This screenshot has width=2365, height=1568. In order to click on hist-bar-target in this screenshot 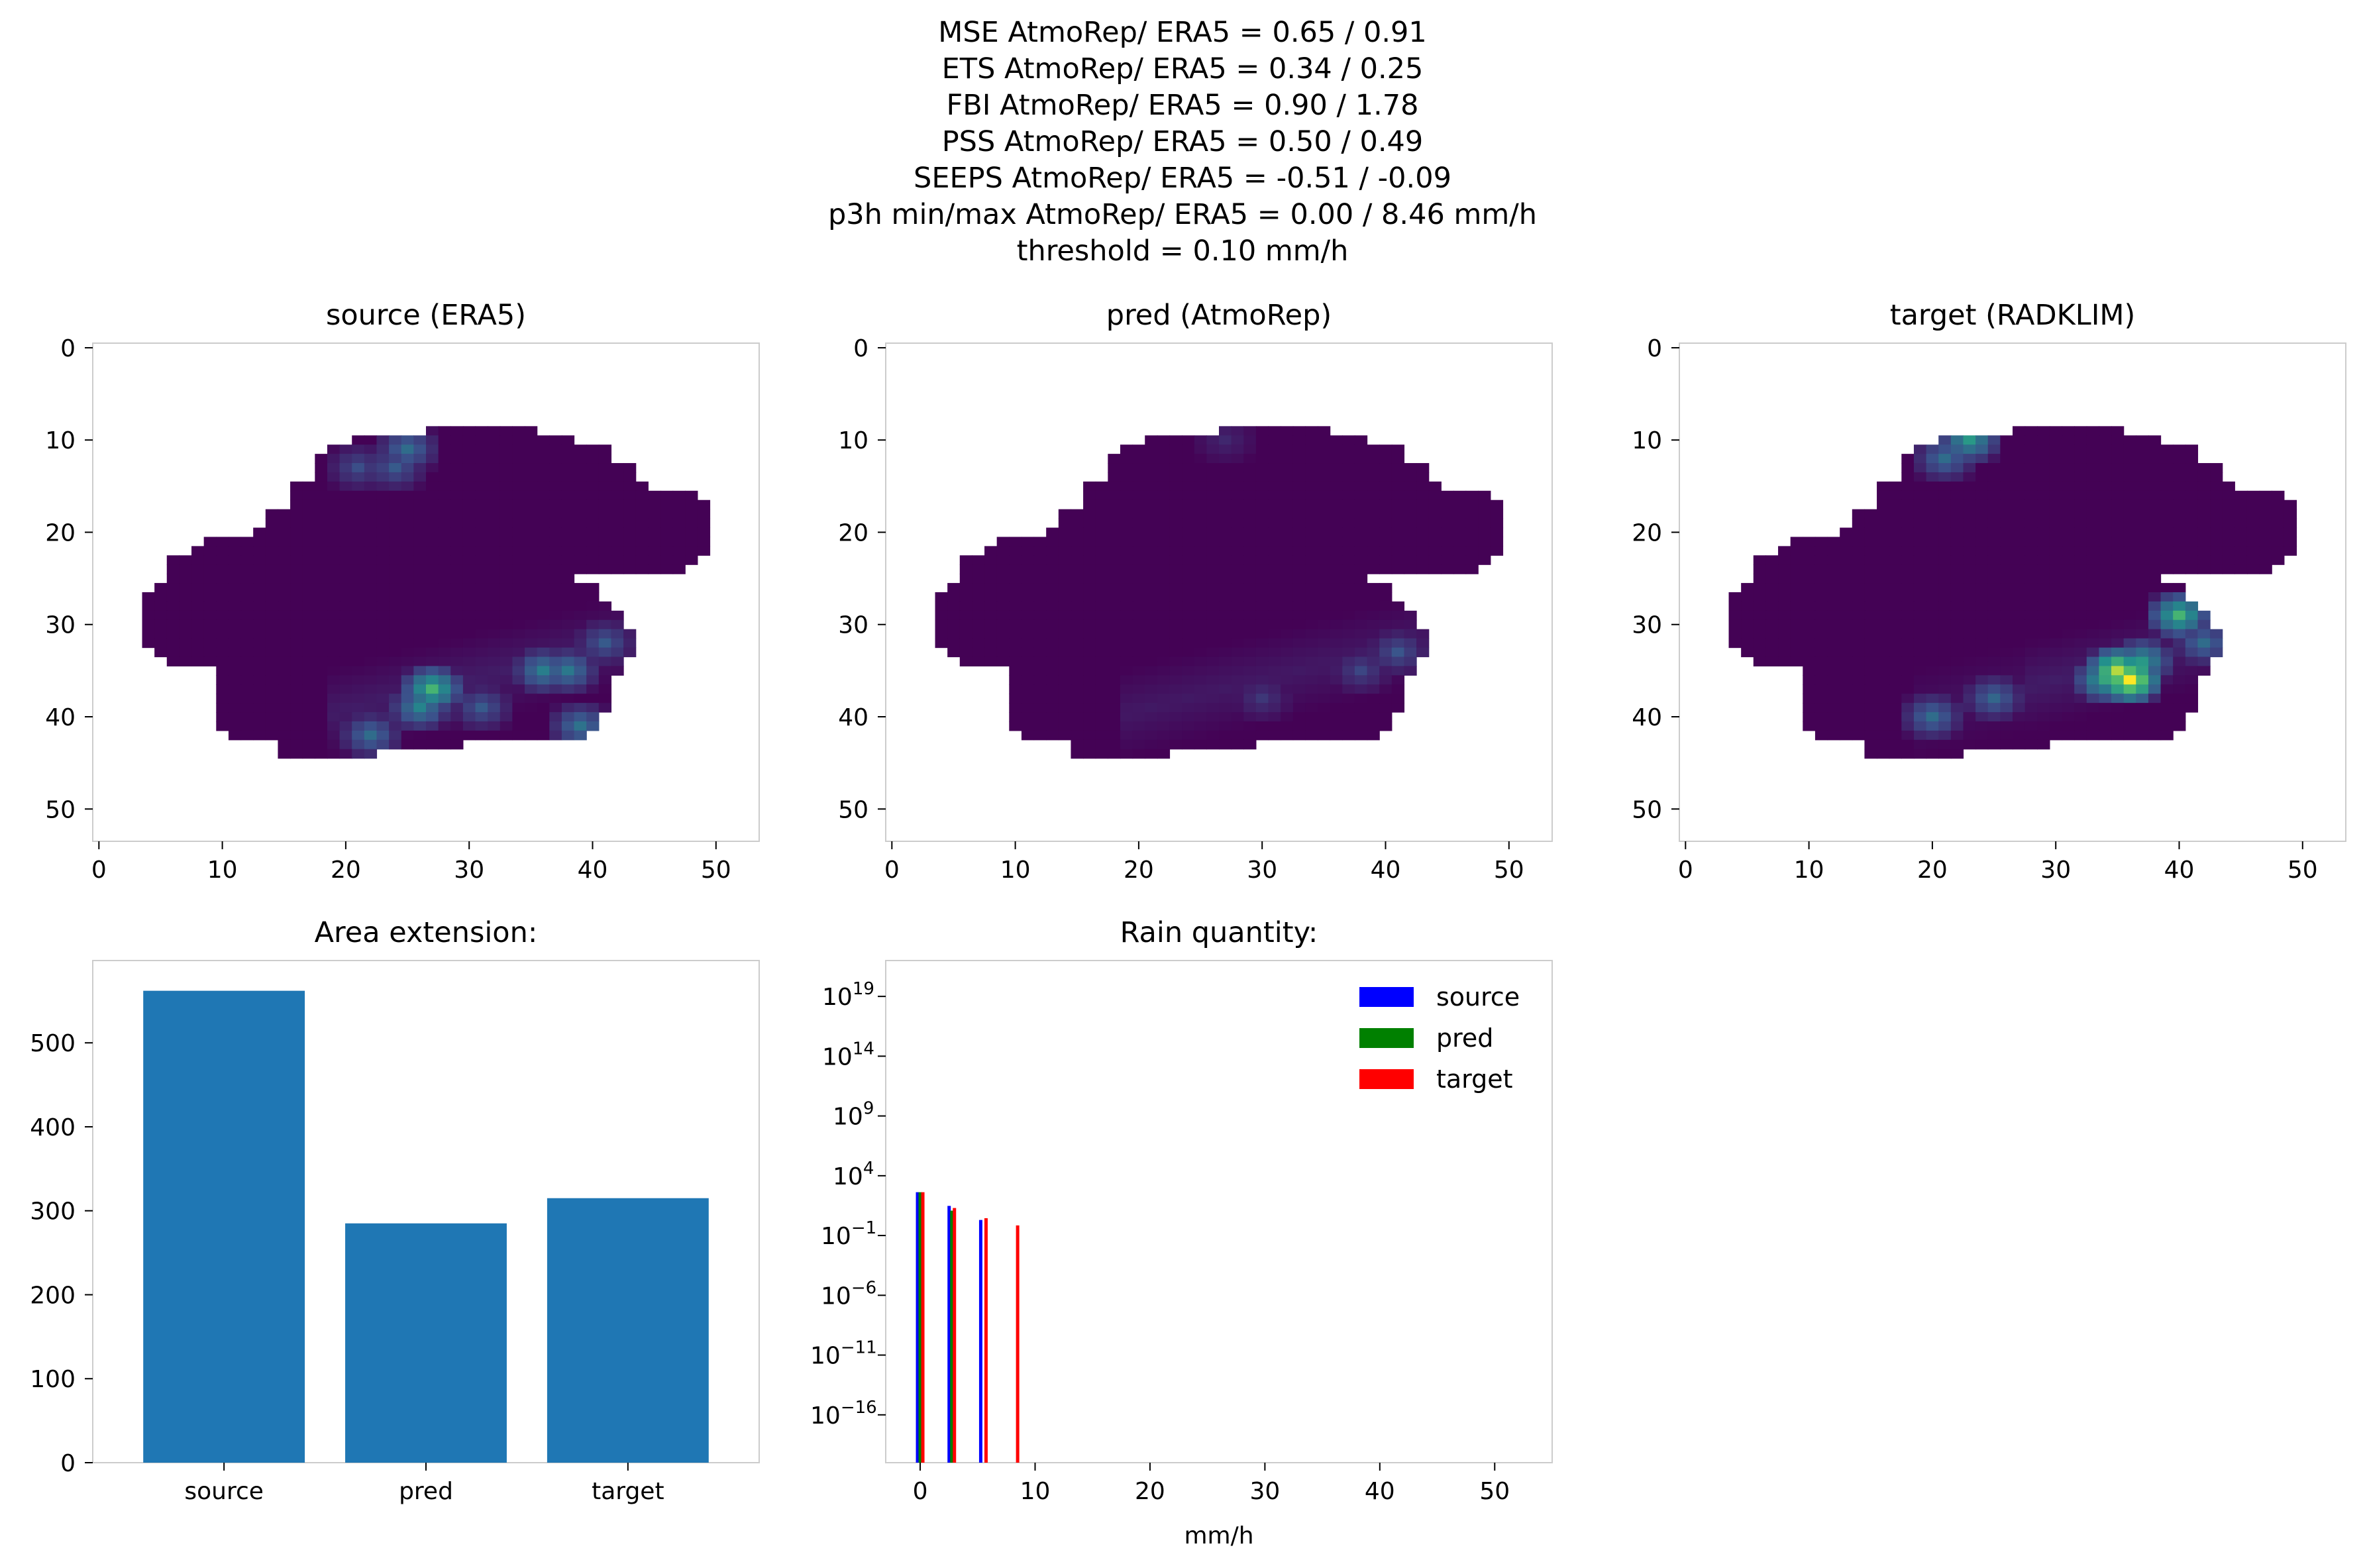, I will do `click(955, 1335)`.